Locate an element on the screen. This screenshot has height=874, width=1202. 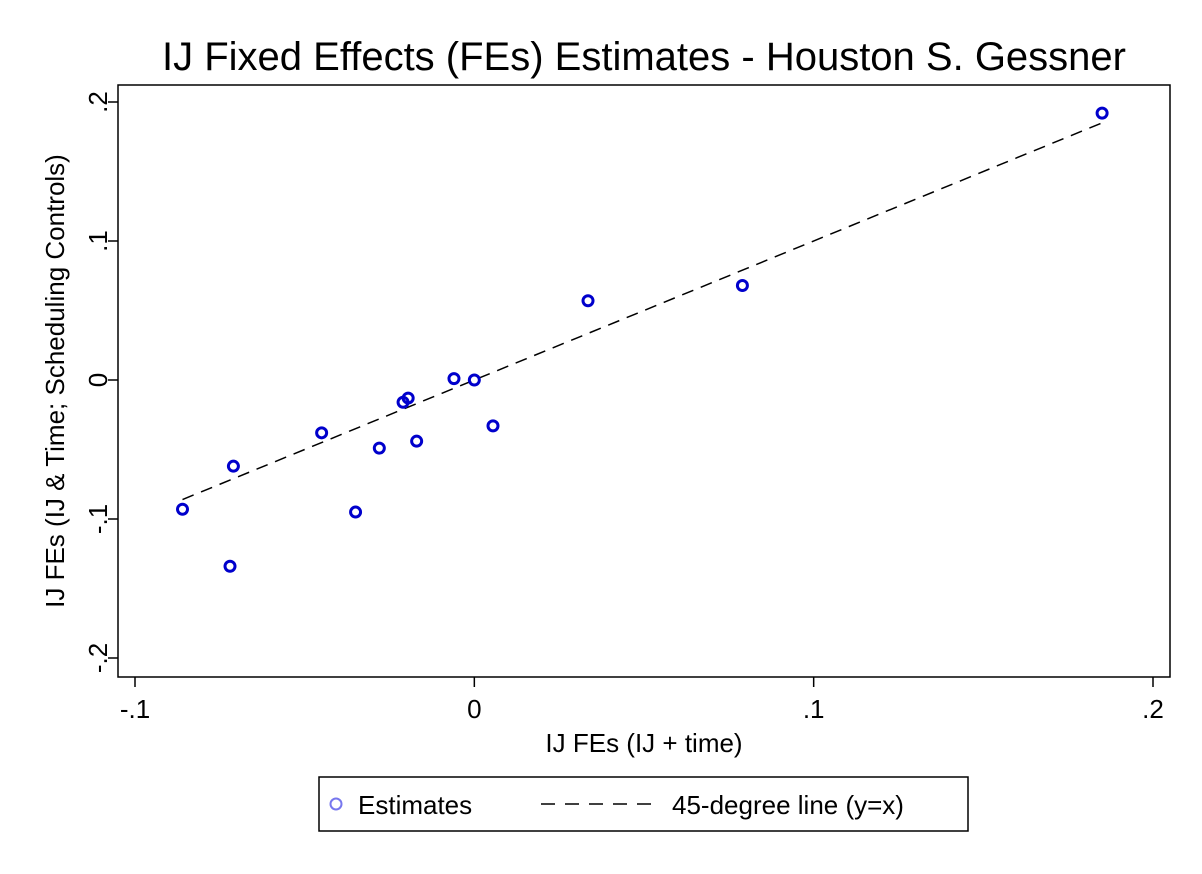
y-tick-label: 0 is located at coordinates (98, 380).